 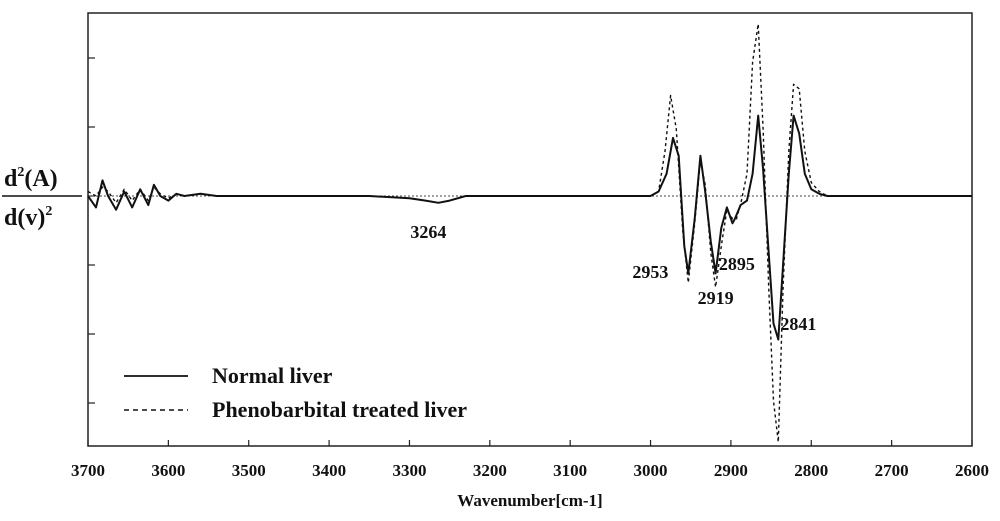 What do you see at coordinates (91, 230) in the screenshot?
I see `y-tick-marks` at bounding box center [91, 230].